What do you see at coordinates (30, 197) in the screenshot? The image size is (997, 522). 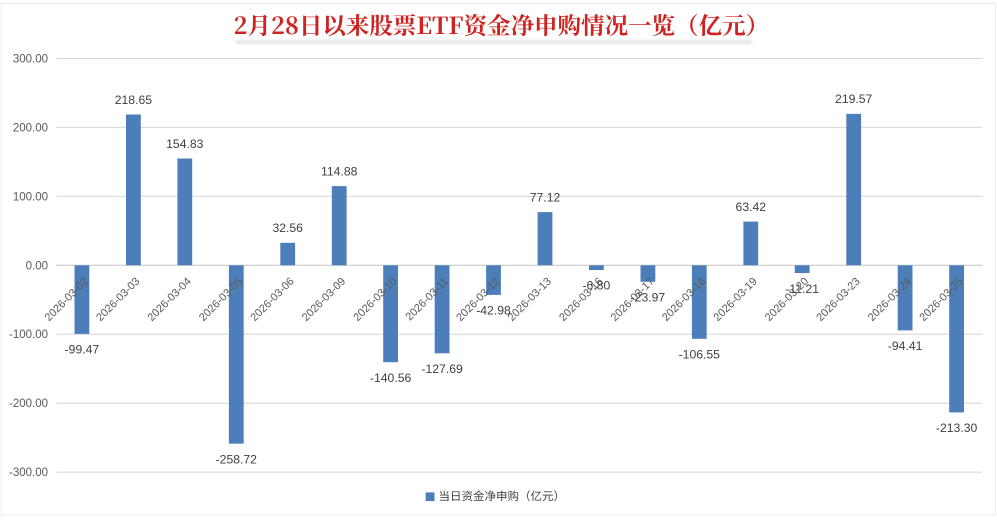 I see `svg-text: 100.00` at bounding box center [30, 197].